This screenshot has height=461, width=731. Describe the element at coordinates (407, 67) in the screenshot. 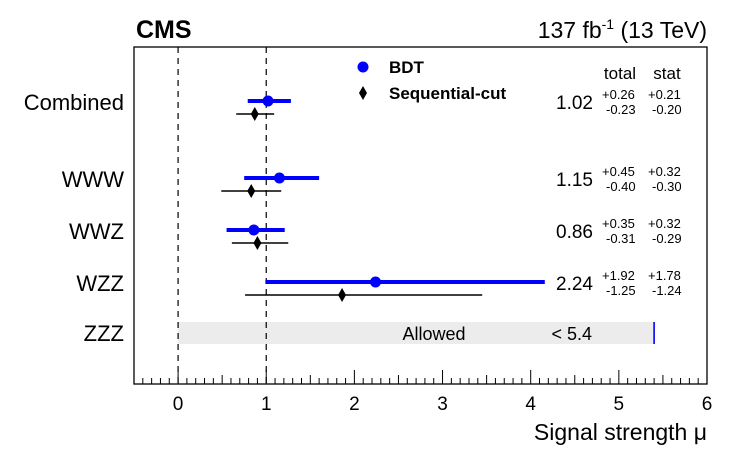

I see `legend-bdt-label: BDT` at that location.